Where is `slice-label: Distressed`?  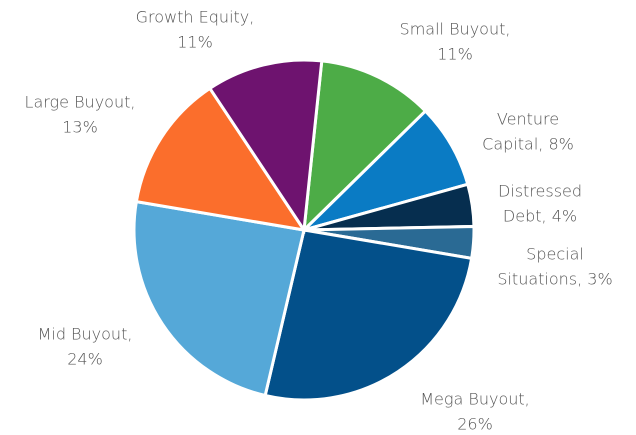 slice-label: Distressed is located at coordinates (540, 191).